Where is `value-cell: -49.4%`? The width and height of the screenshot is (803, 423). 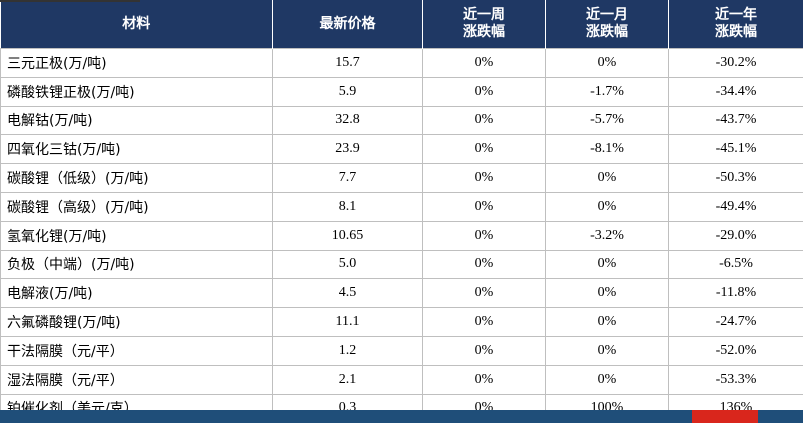
value-cell: -49.4% is located at coordinates (735, 206).